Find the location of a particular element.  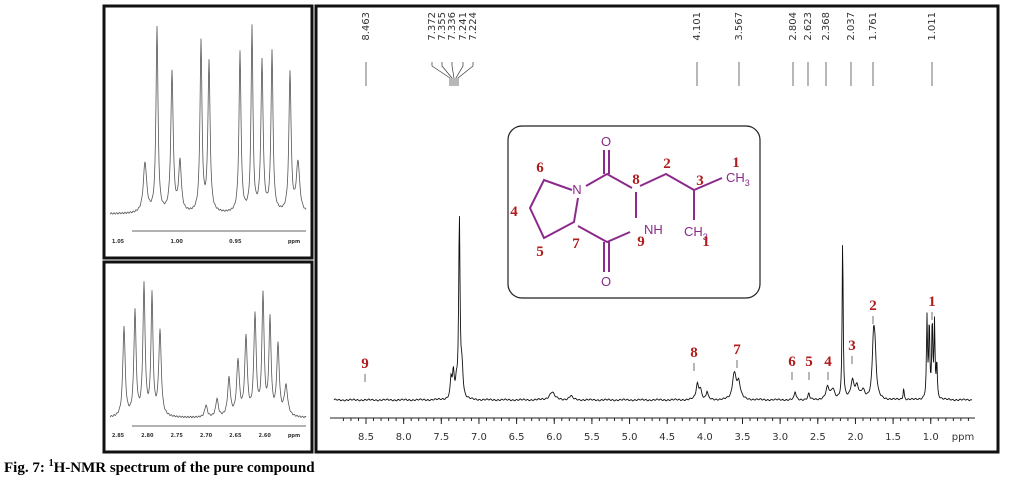

inset-frame is located at coordinates (208, 357).